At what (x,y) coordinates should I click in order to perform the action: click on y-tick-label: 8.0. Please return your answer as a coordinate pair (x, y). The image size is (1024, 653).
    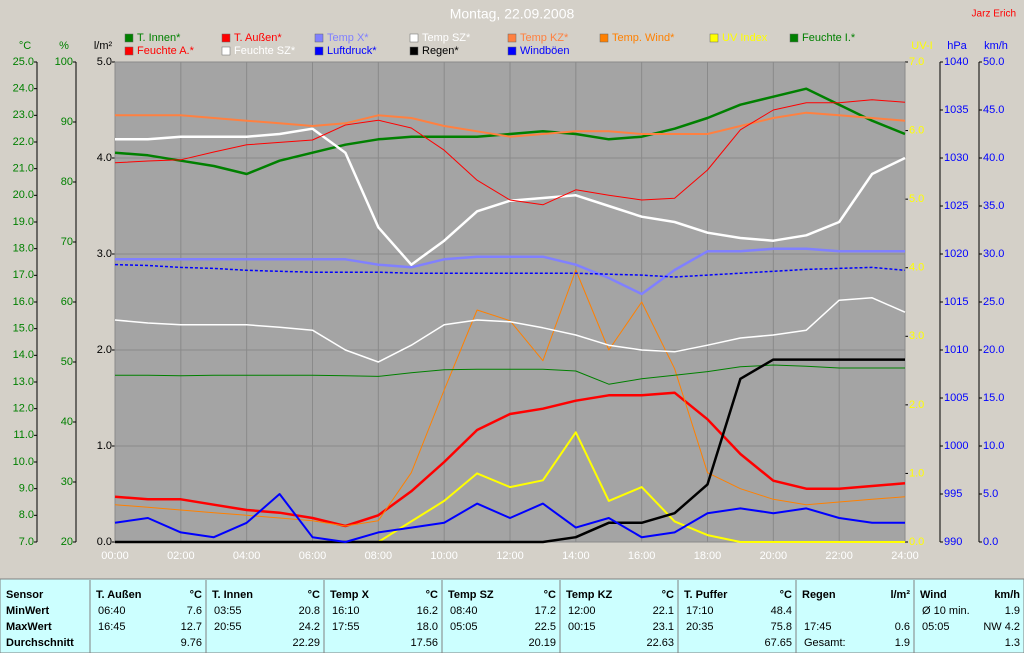
    Looking at the image, I should click on (26, 515).